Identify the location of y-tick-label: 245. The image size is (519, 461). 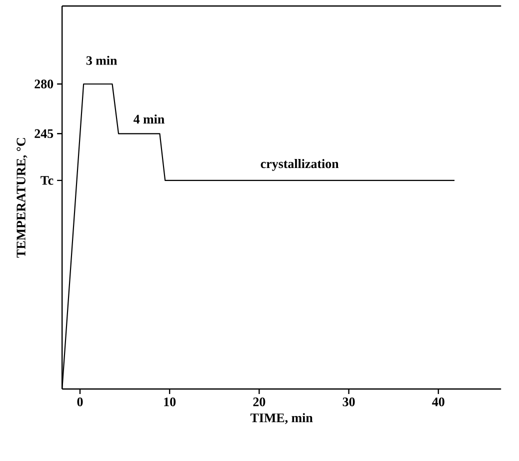
(44, 133).